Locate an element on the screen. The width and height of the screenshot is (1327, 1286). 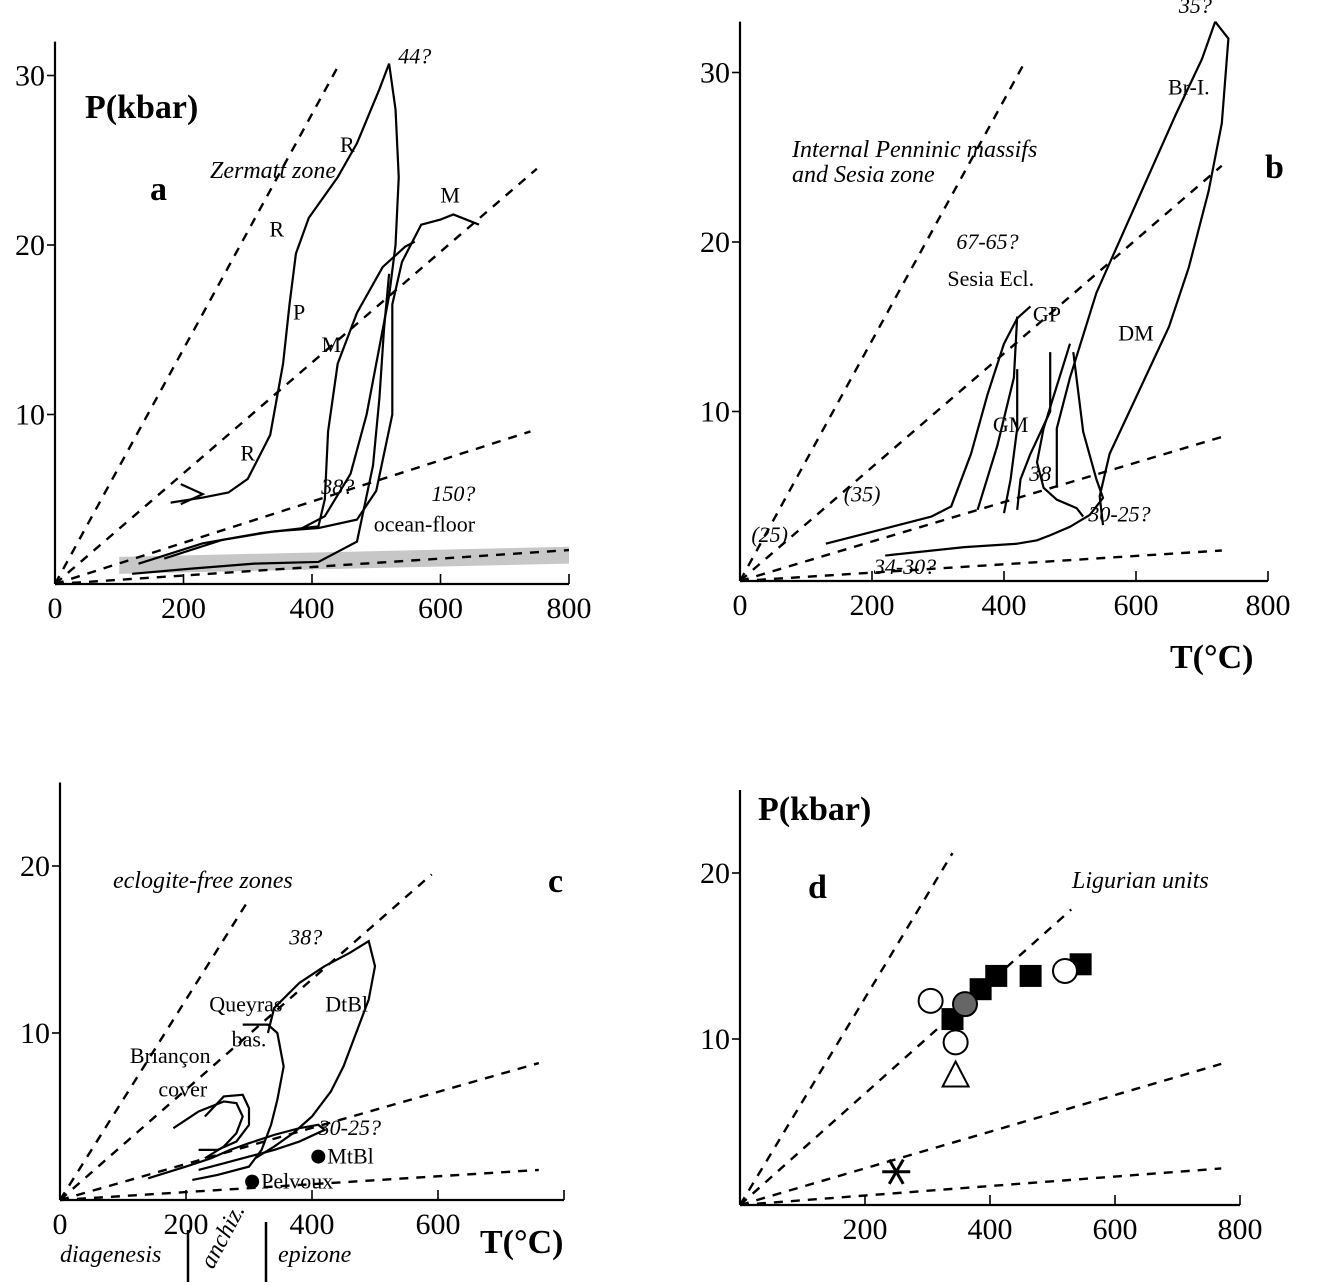
curve-label: bas. is located at coordinates (249, 1038).